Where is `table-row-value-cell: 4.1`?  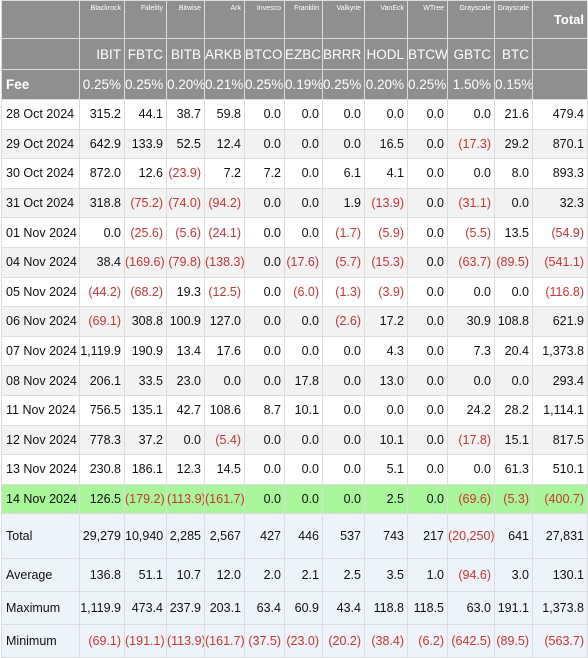
table-row-value-cell: 4.1 is located at coordinates (386, 173).